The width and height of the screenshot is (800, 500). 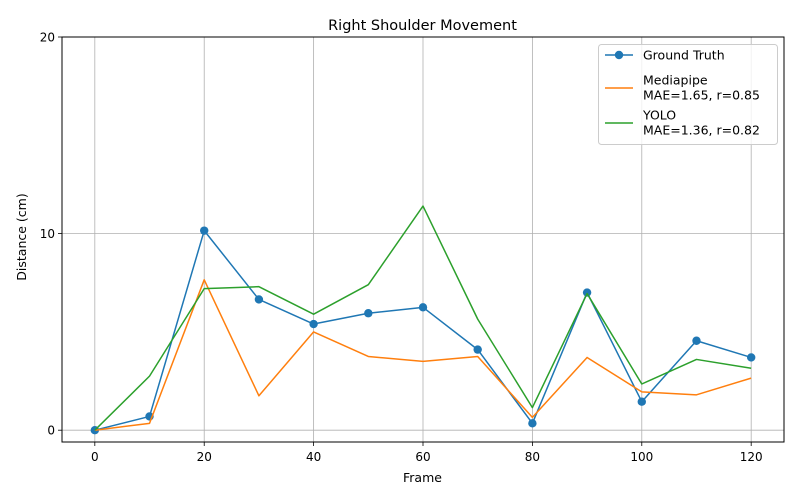 I want to click on legend-swatch-marker, so click(x=619, y=55).